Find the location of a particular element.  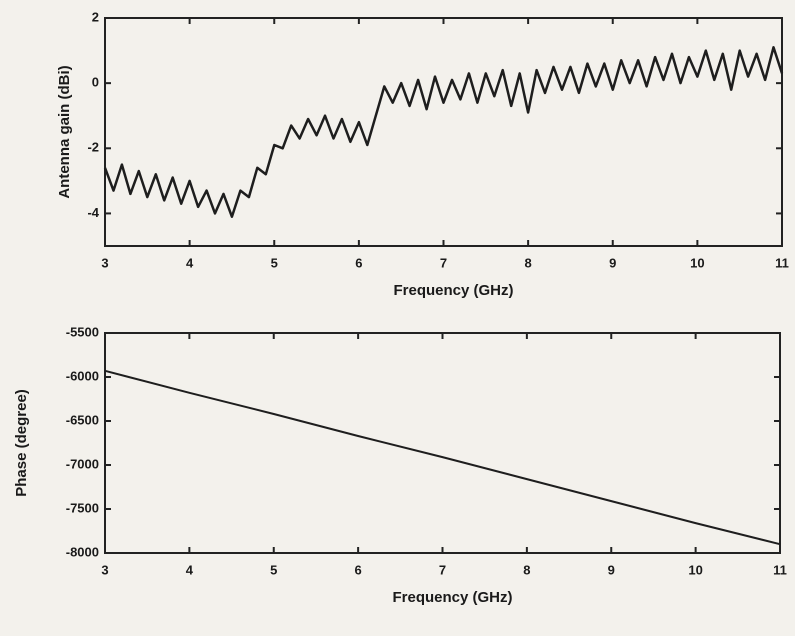

y-tick-label: -7000 is located at coordinates (82, 463).